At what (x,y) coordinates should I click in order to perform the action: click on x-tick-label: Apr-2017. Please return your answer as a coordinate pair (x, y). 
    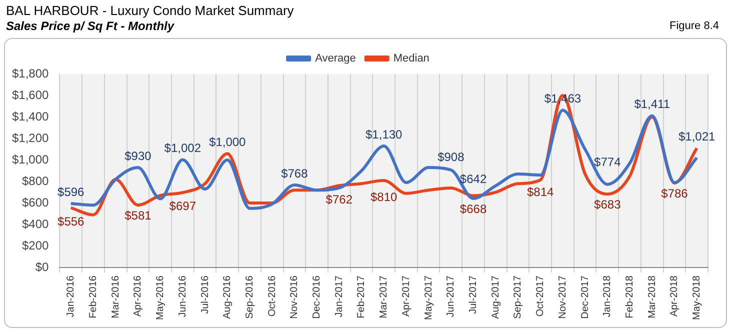
    Looking at the image, I should click on (406, 296).